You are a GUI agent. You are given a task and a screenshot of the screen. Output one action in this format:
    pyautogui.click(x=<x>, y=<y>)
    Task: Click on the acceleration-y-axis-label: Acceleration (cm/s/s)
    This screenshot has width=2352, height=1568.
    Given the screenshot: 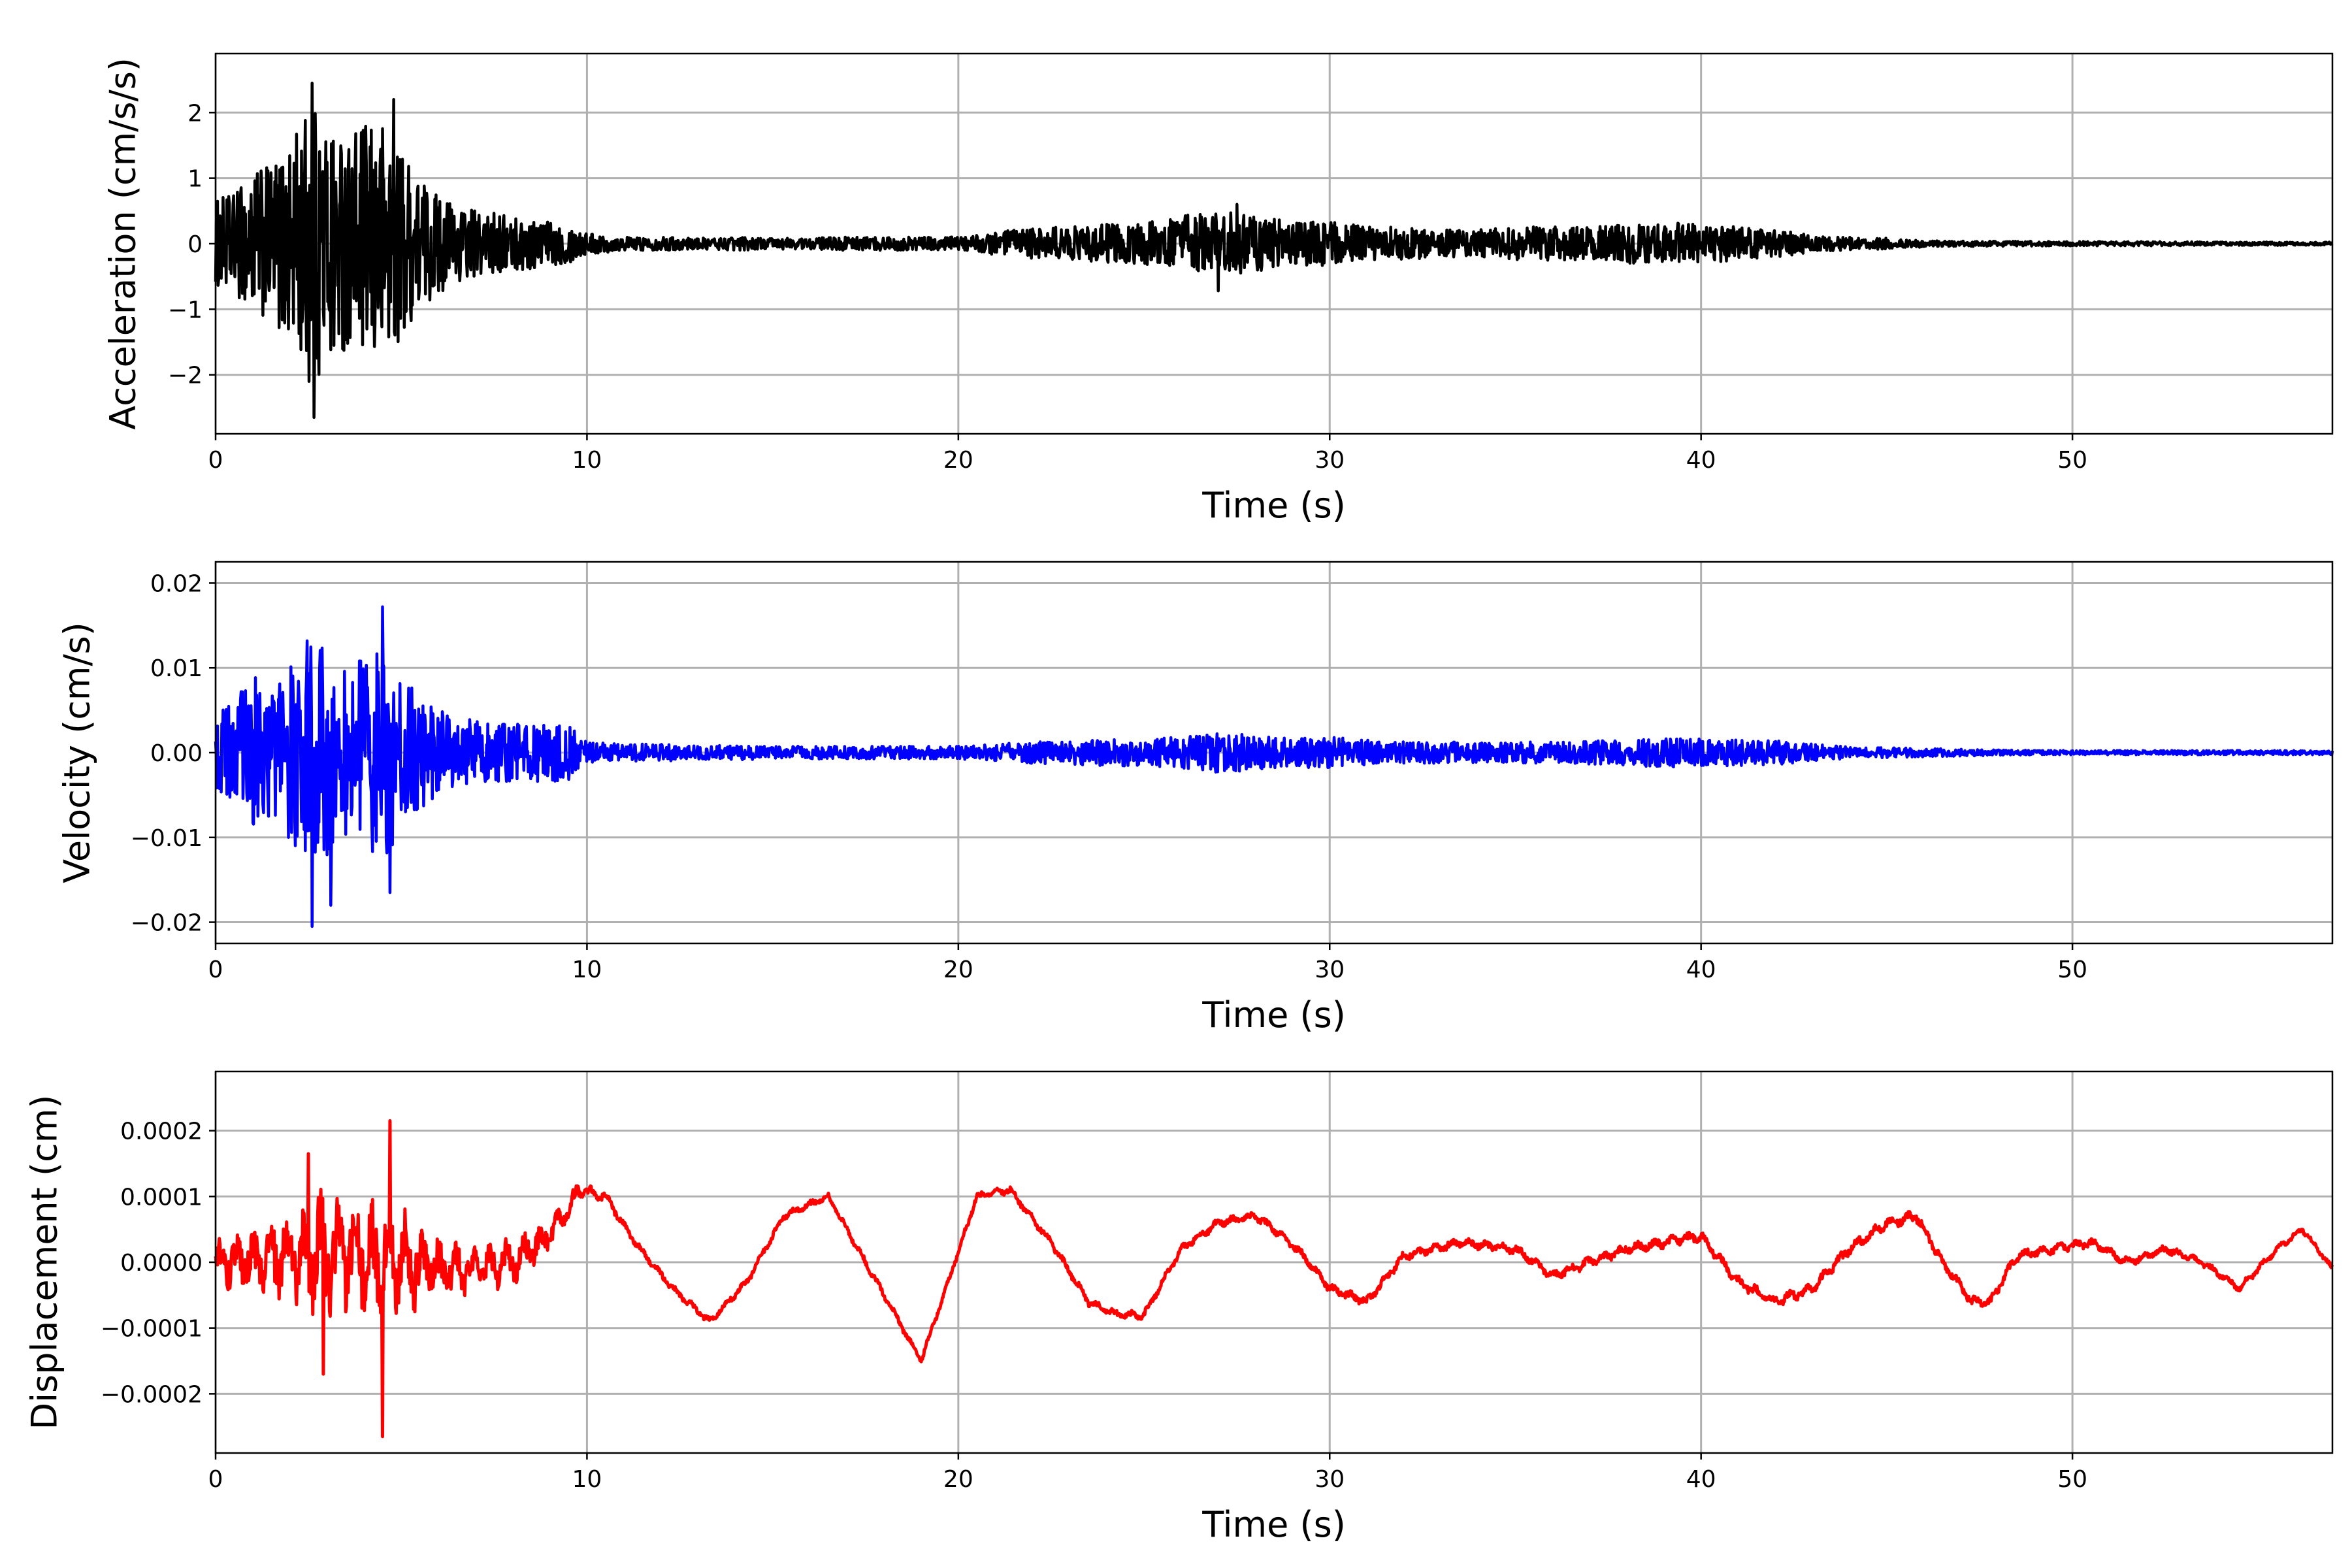 What is the action you would take?
    pyautogui.click(x=123, y=243)
    